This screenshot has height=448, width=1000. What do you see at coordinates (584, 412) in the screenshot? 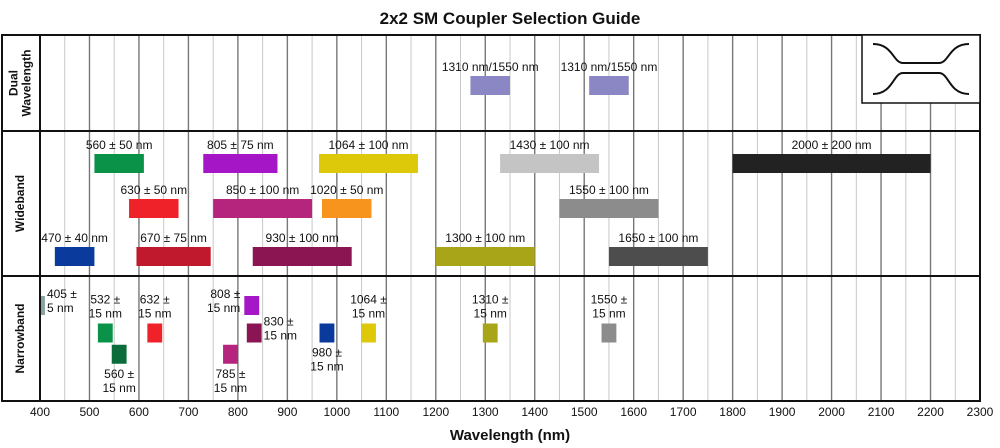
I see `x-tick-label: 1500` at bounding box center [584, 412].